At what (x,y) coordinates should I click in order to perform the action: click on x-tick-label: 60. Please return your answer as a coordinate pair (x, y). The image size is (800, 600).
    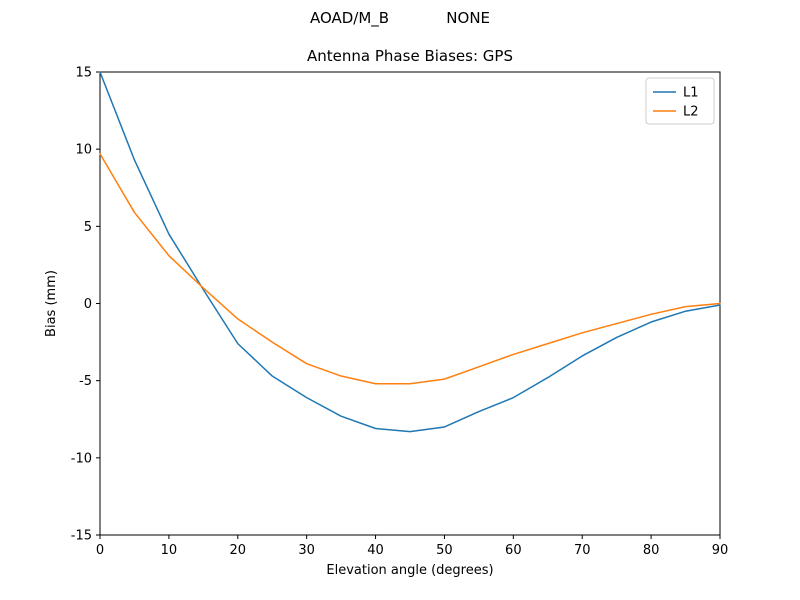
    Looking at the image, I should click on (513, 550).